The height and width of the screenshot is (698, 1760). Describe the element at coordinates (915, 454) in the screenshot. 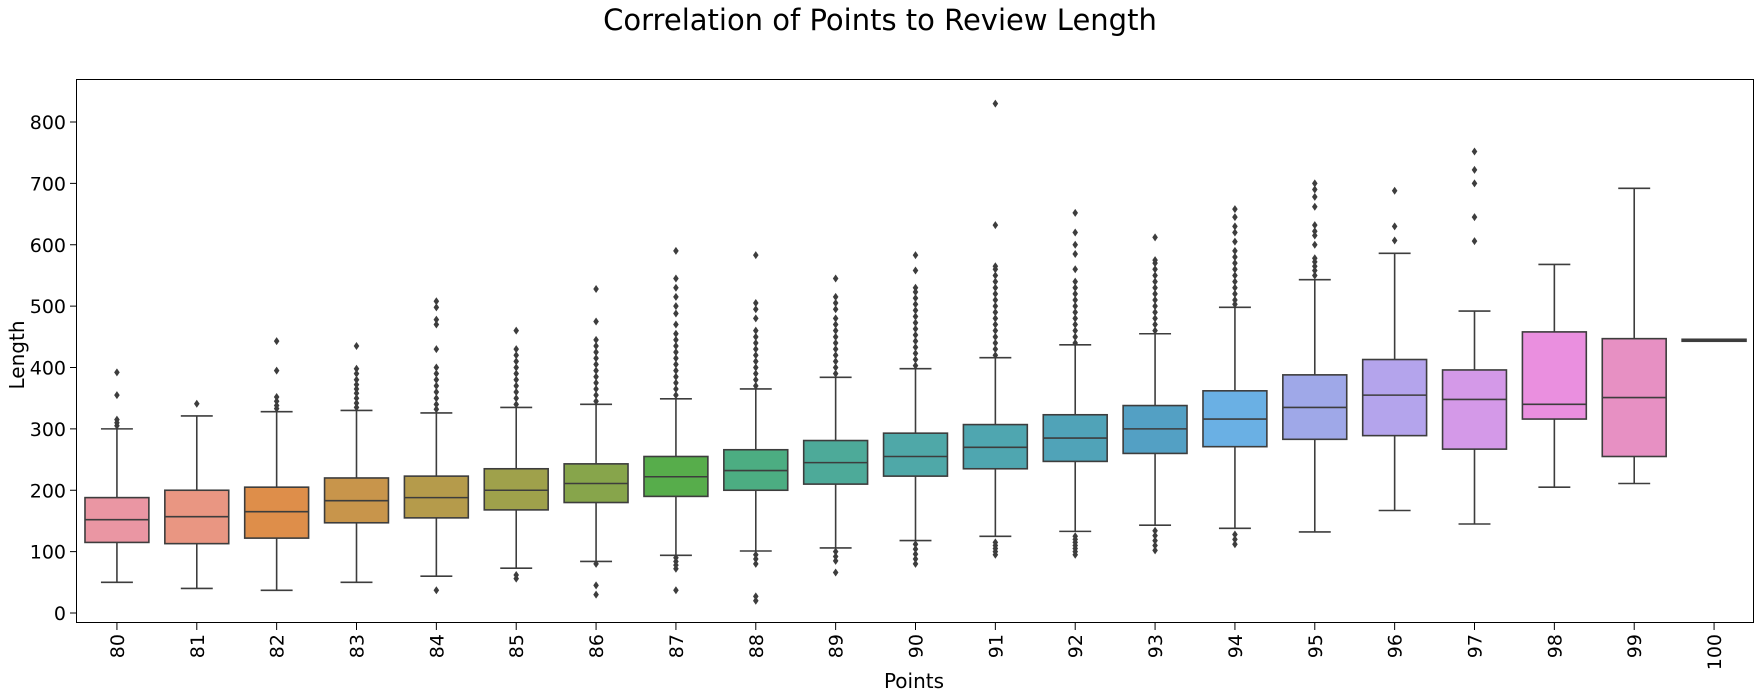

I see `iqr-box` at that location.